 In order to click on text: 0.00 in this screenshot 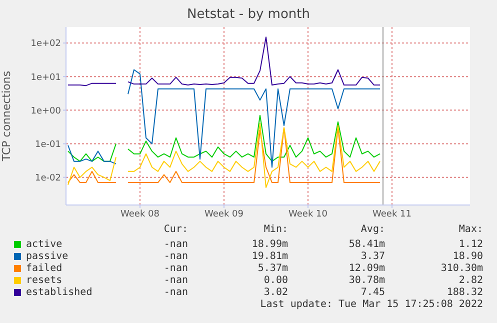, I will do `click(276, 280)`.